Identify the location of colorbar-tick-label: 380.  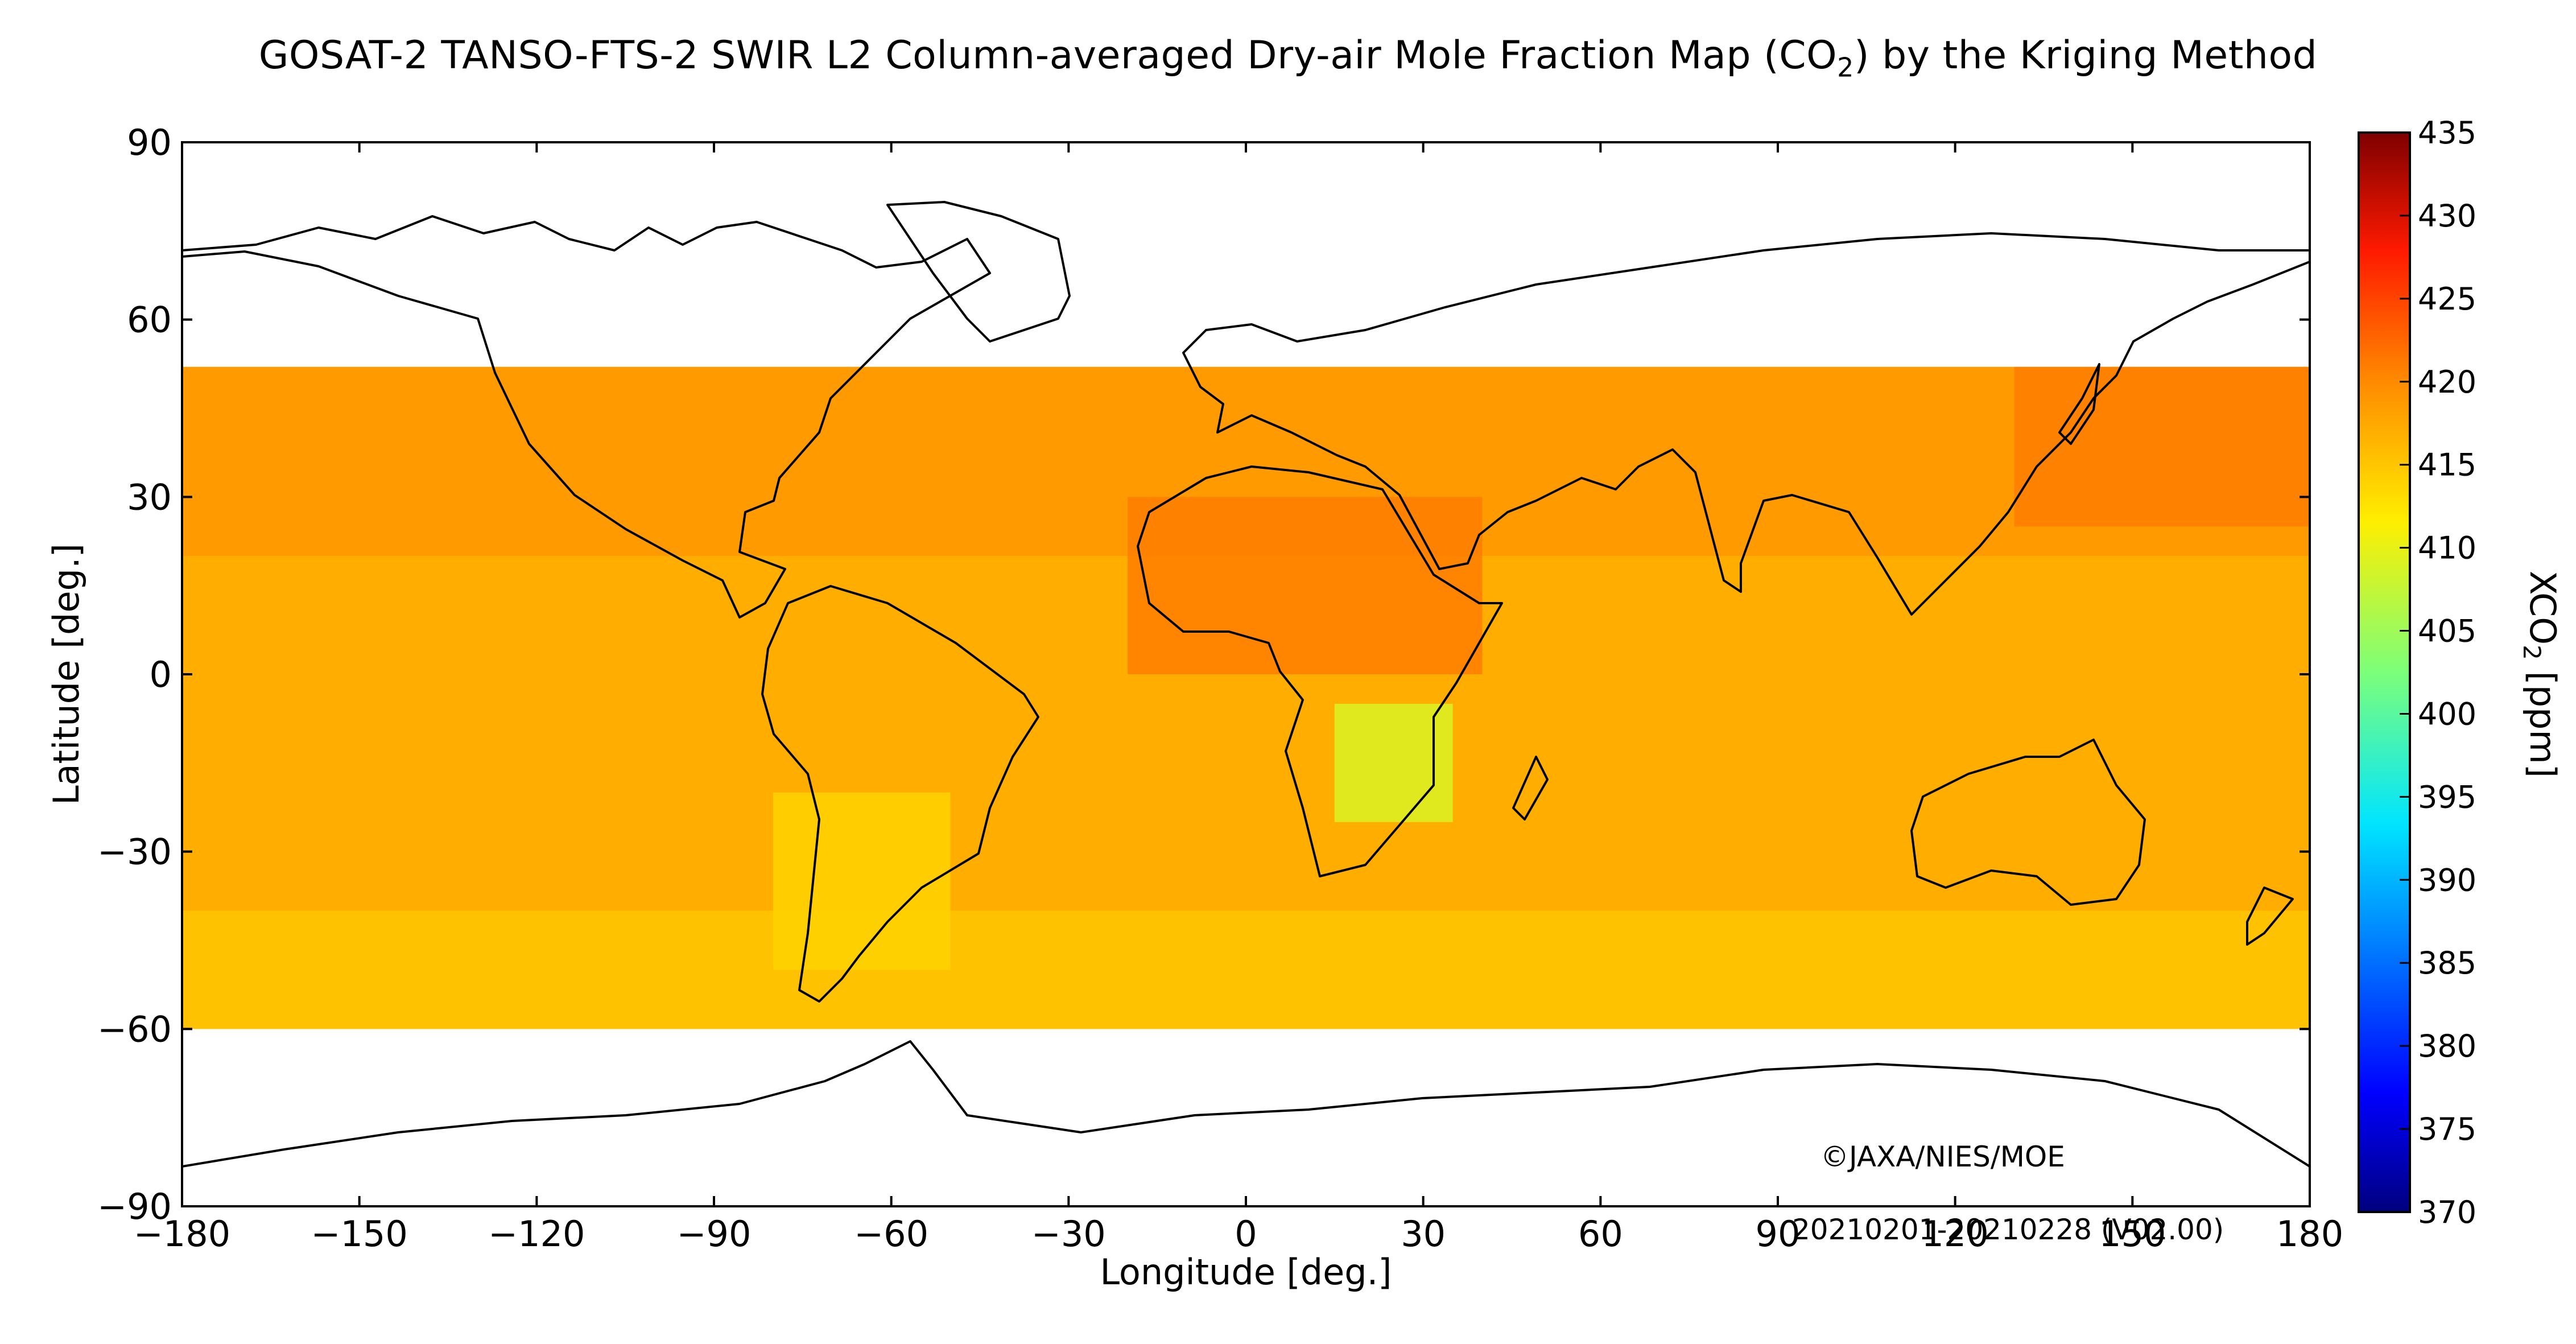
(2447, 1046).